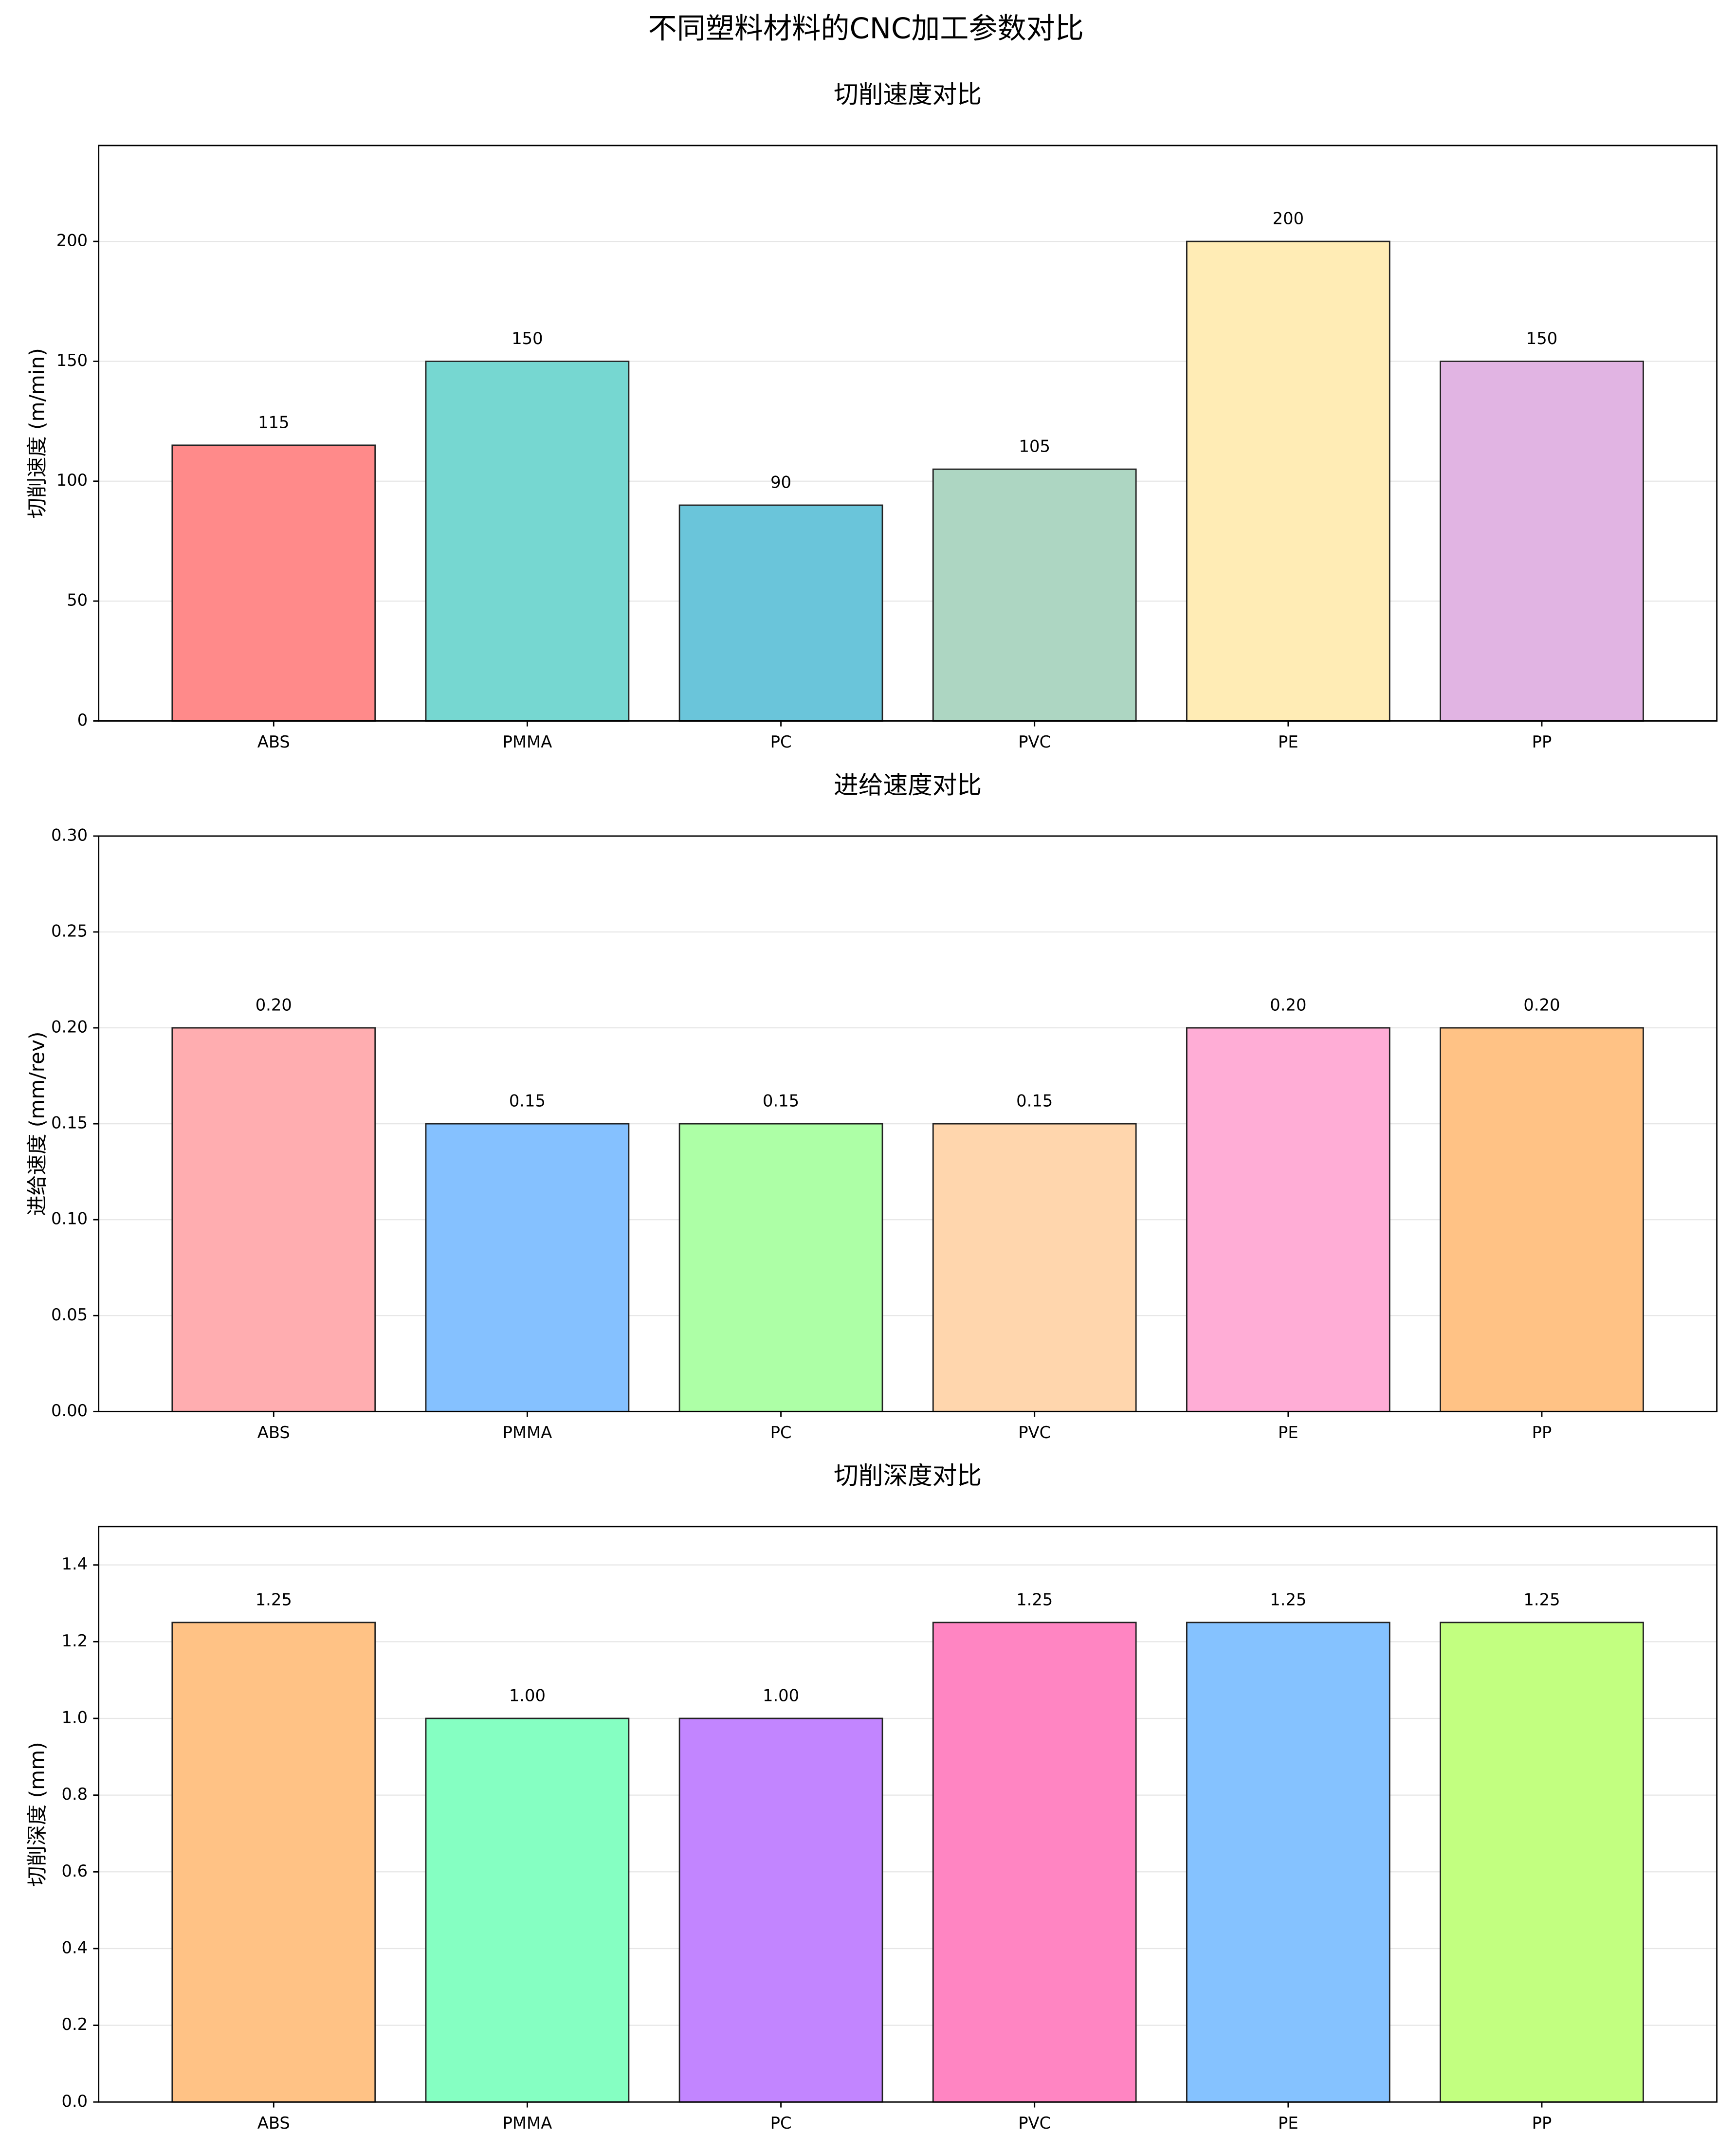 Image resolution: width=1736 pixels, height=2153 pixels. Describe the element at coordinates (72, 360) in the screenshot. I see `y-tick-label: 150` at that location.